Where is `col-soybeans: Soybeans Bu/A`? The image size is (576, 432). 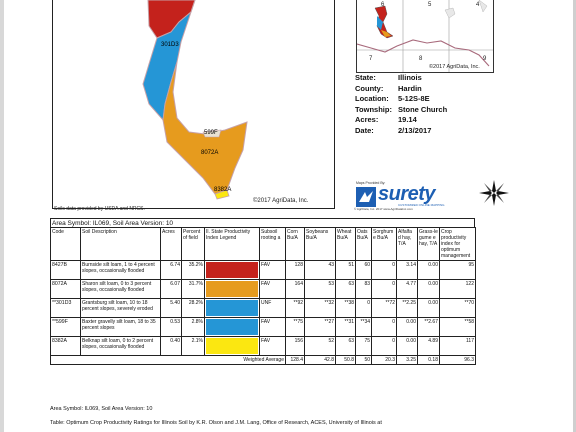
col-soybeans: Soybeans Bu/A is located at coordinates (320, 244).